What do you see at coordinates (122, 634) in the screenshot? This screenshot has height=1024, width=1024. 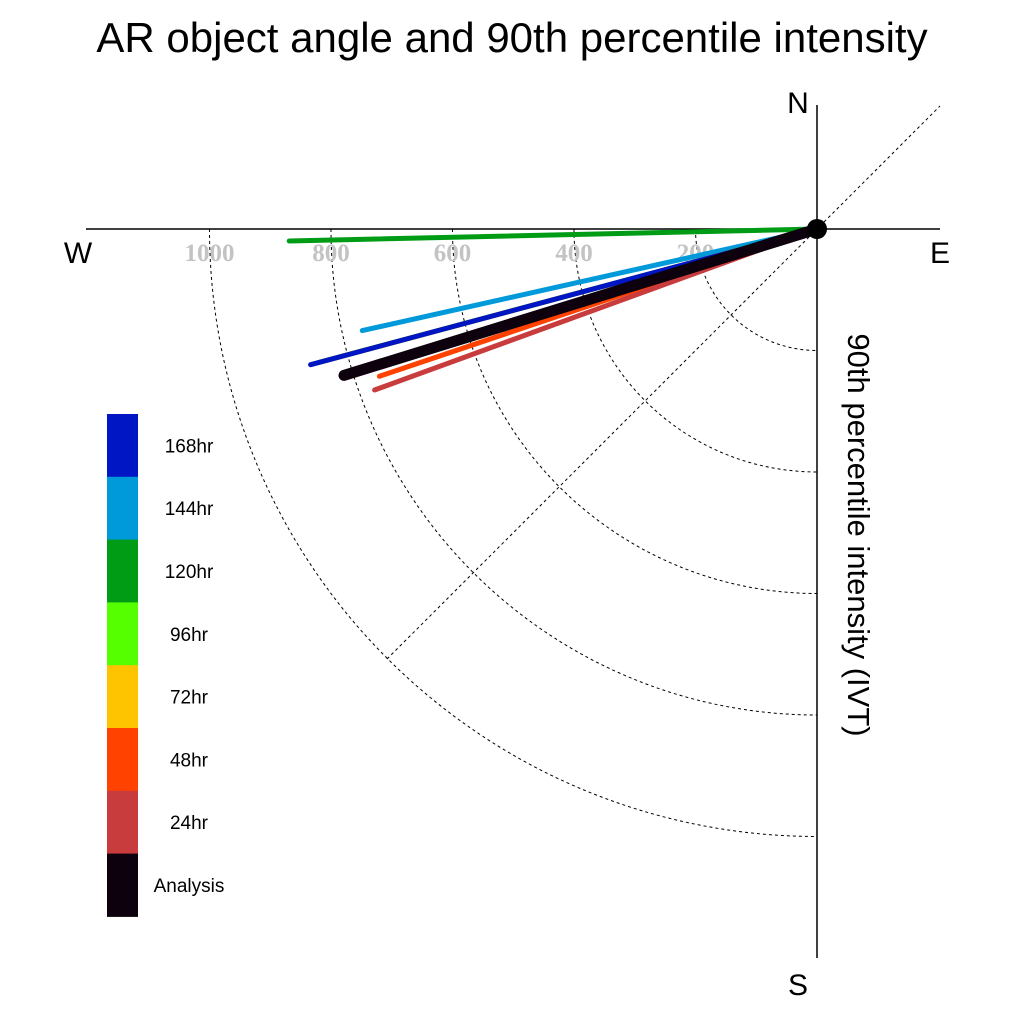 I see `legend-swatch-96hr` at bounding box center [122, 634].